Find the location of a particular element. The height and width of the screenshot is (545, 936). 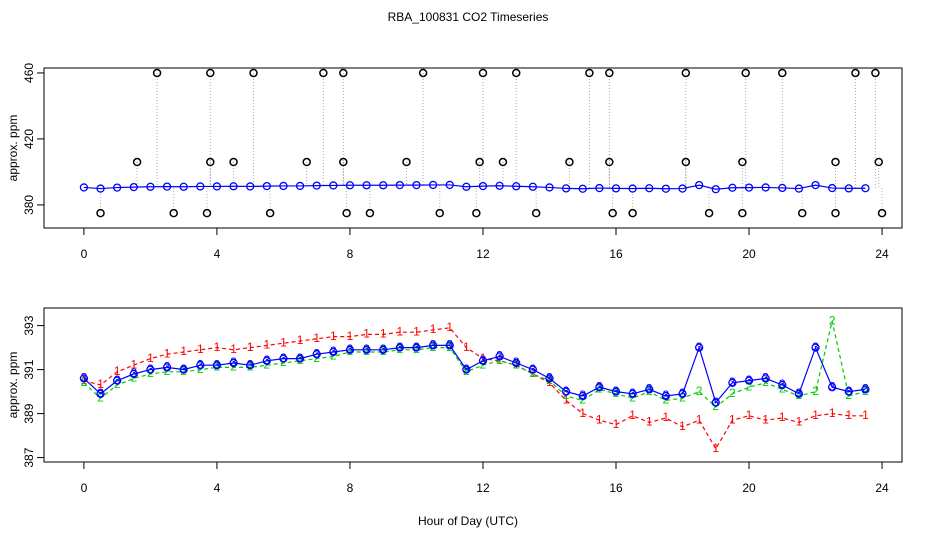

y-tick-label: 380 is located at coordinates (29, 205).